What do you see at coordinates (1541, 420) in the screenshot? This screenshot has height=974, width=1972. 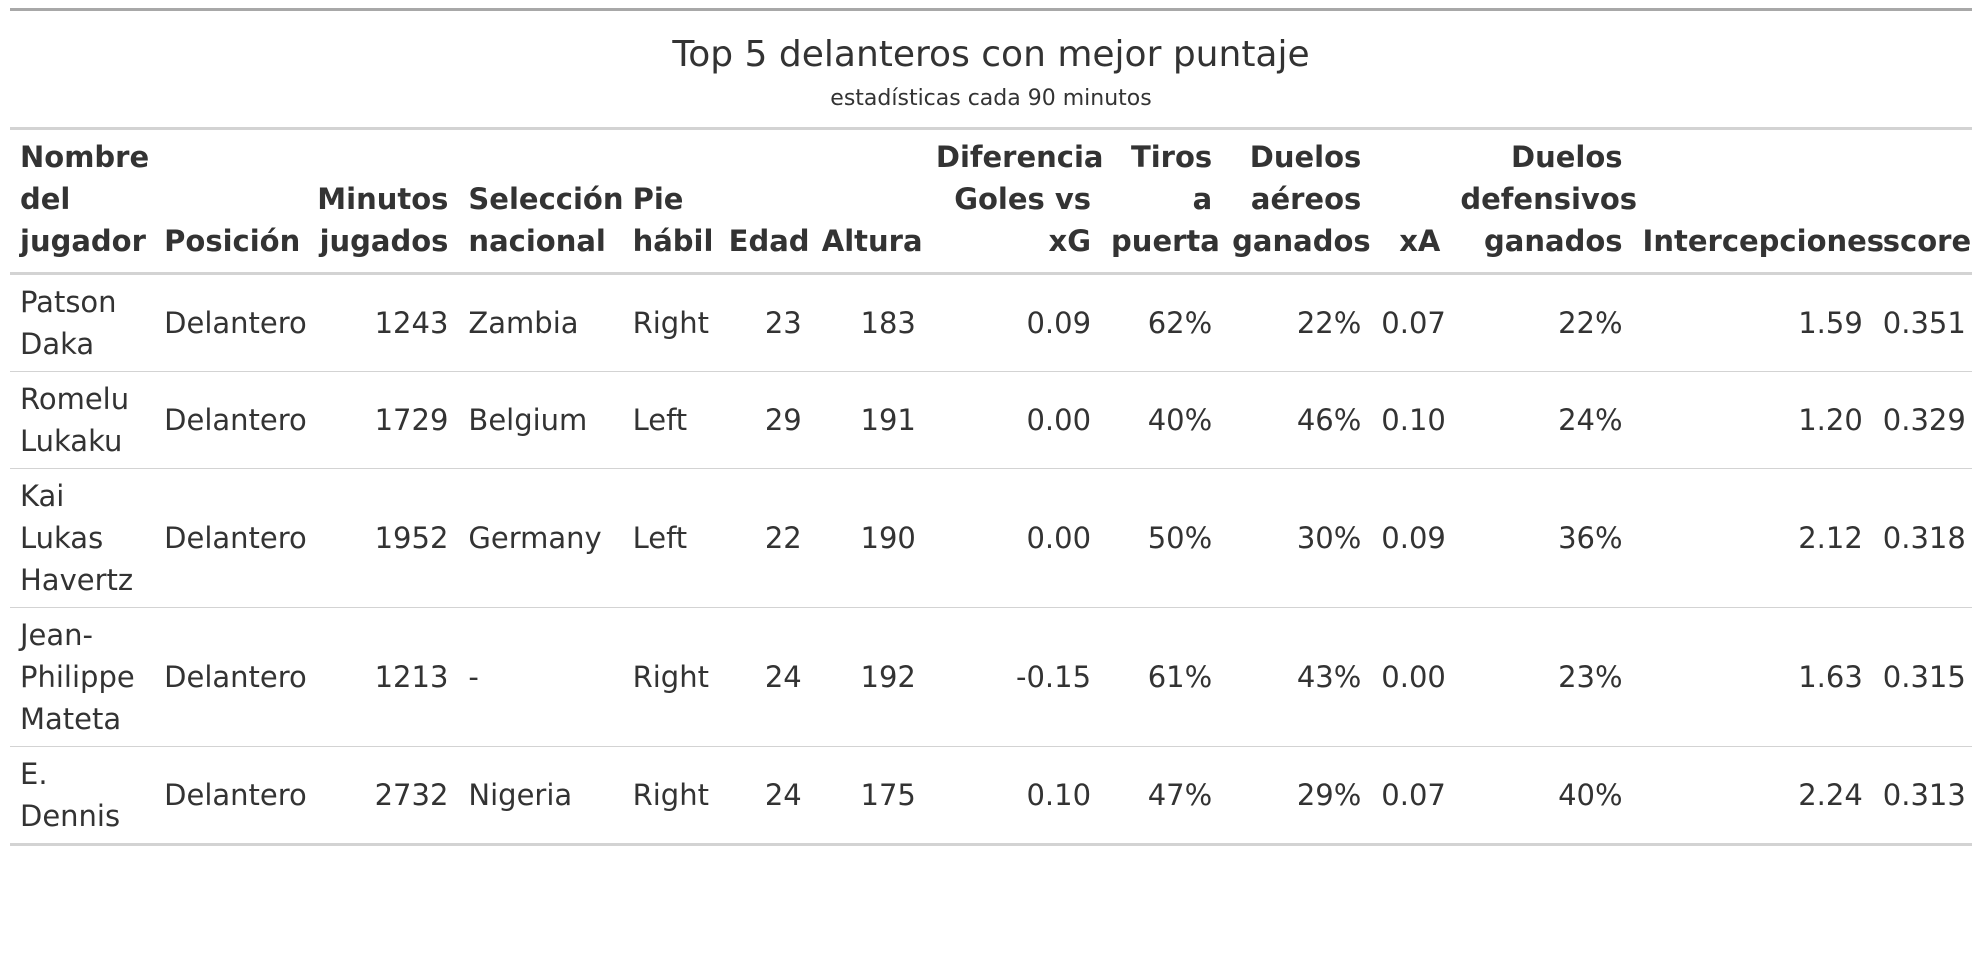 I see `table-cell: 24%` at bounding box center [1541, 420].